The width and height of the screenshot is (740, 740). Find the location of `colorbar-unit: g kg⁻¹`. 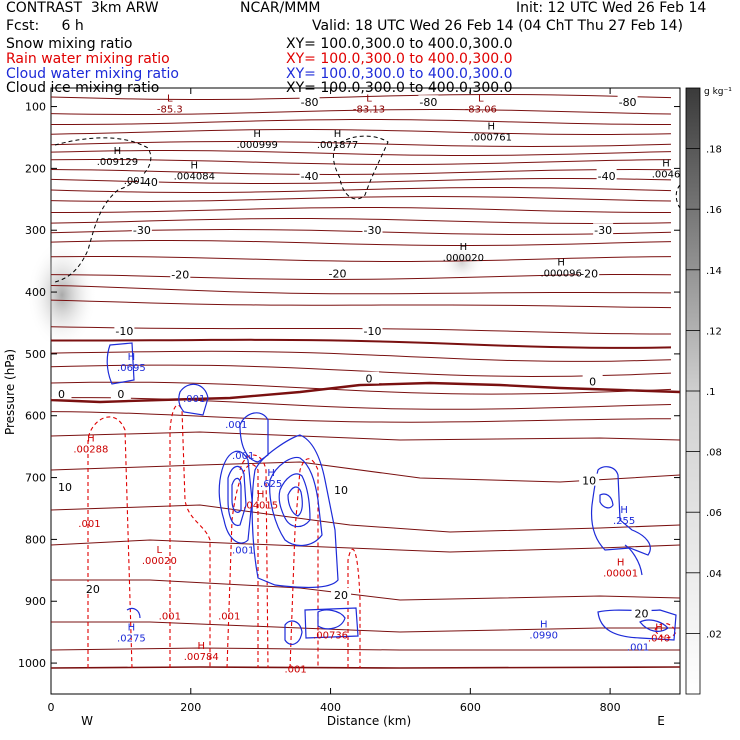

colorbar-unit: g kg⁻¹ is located at coordinates (718, 92).